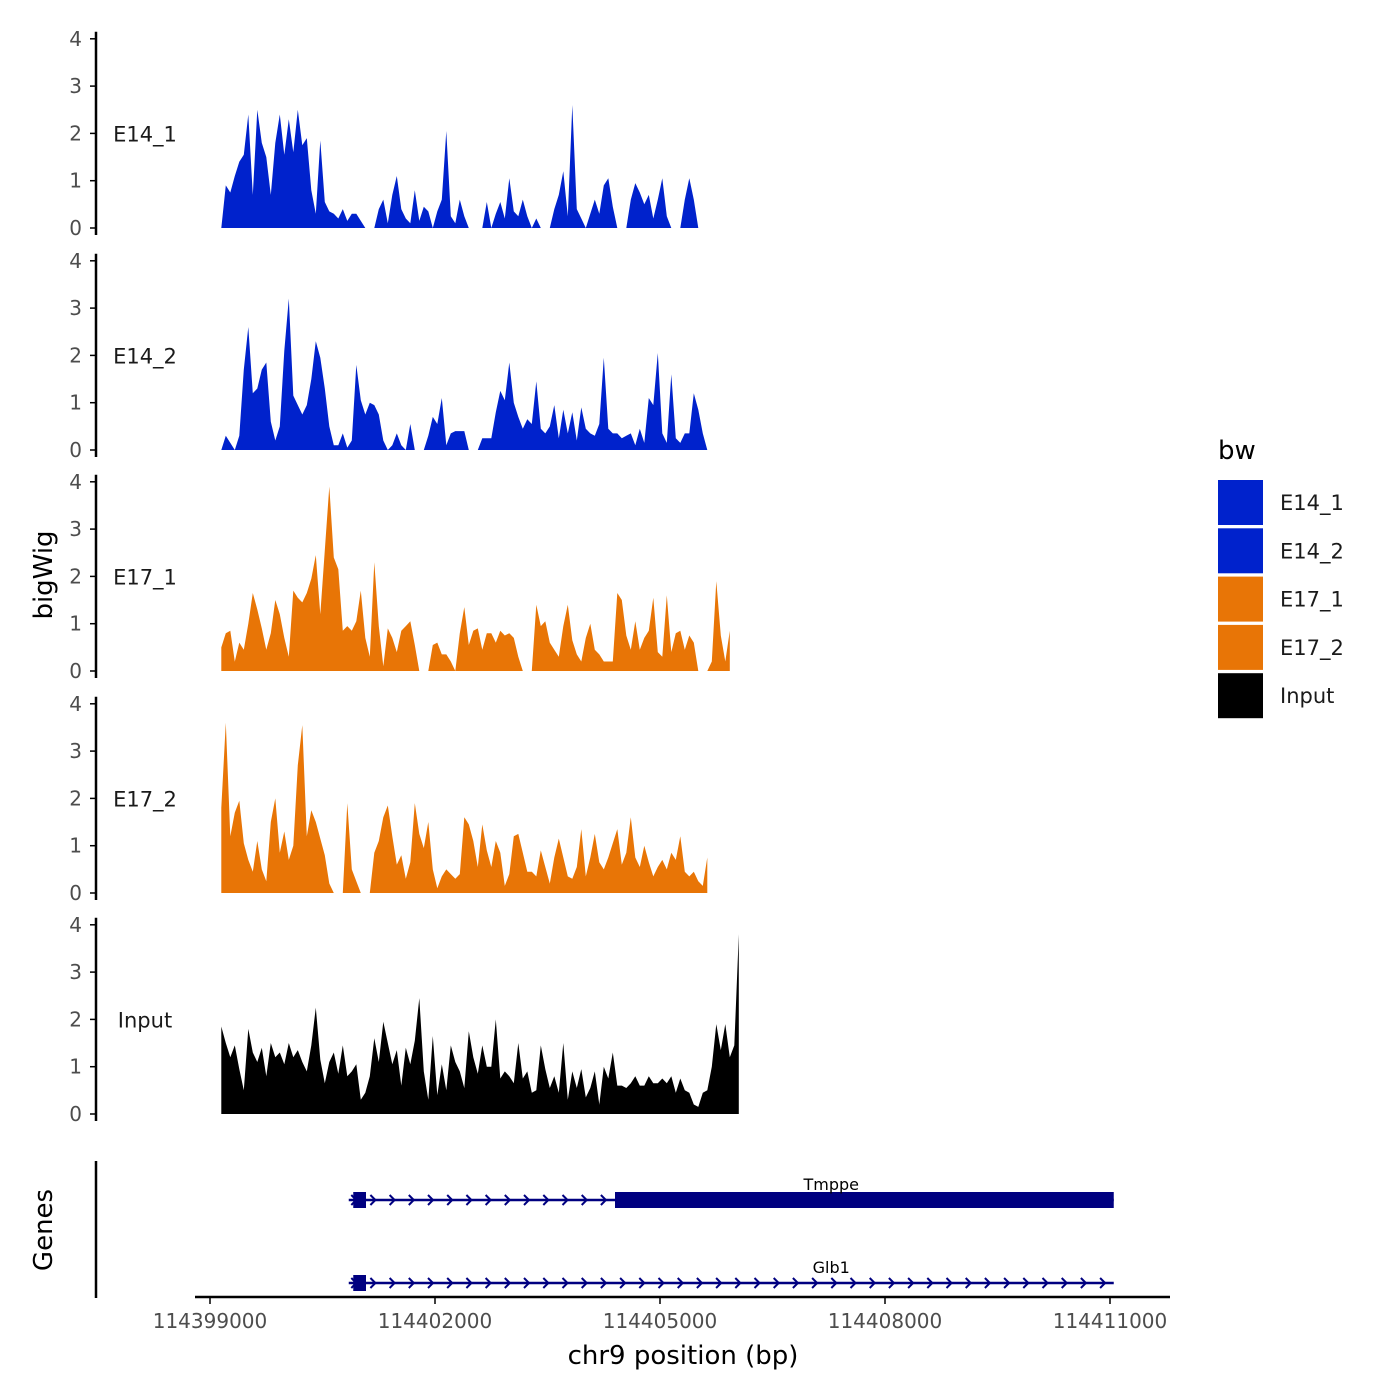 The image size is (1400, 1400). I want to click on x-tick-label: 114411000, so click(1110, 1321).